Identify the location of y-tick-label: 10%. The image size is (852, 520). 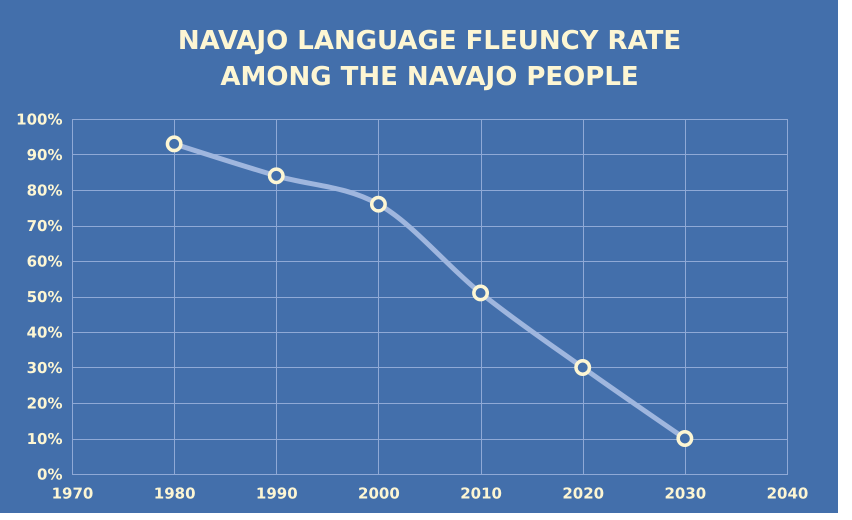
(44, 439).